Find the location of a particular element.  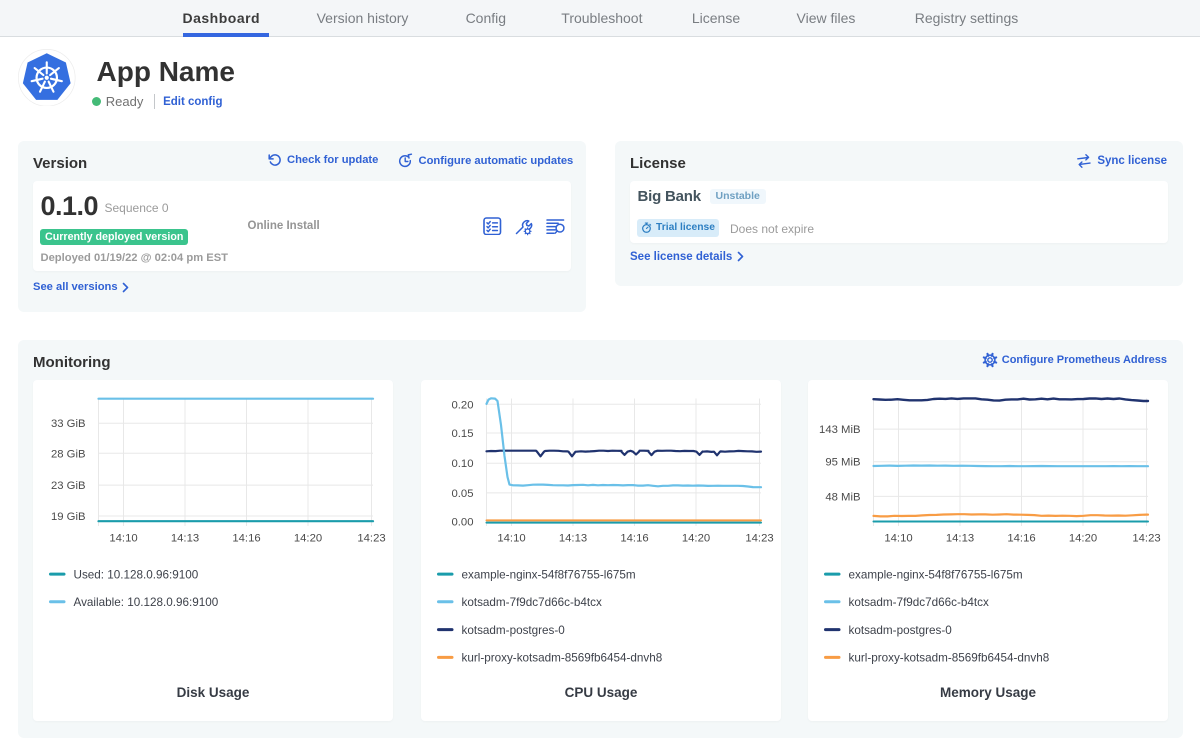

svg-text: 95 MiB is located at coordinates (842, 463).